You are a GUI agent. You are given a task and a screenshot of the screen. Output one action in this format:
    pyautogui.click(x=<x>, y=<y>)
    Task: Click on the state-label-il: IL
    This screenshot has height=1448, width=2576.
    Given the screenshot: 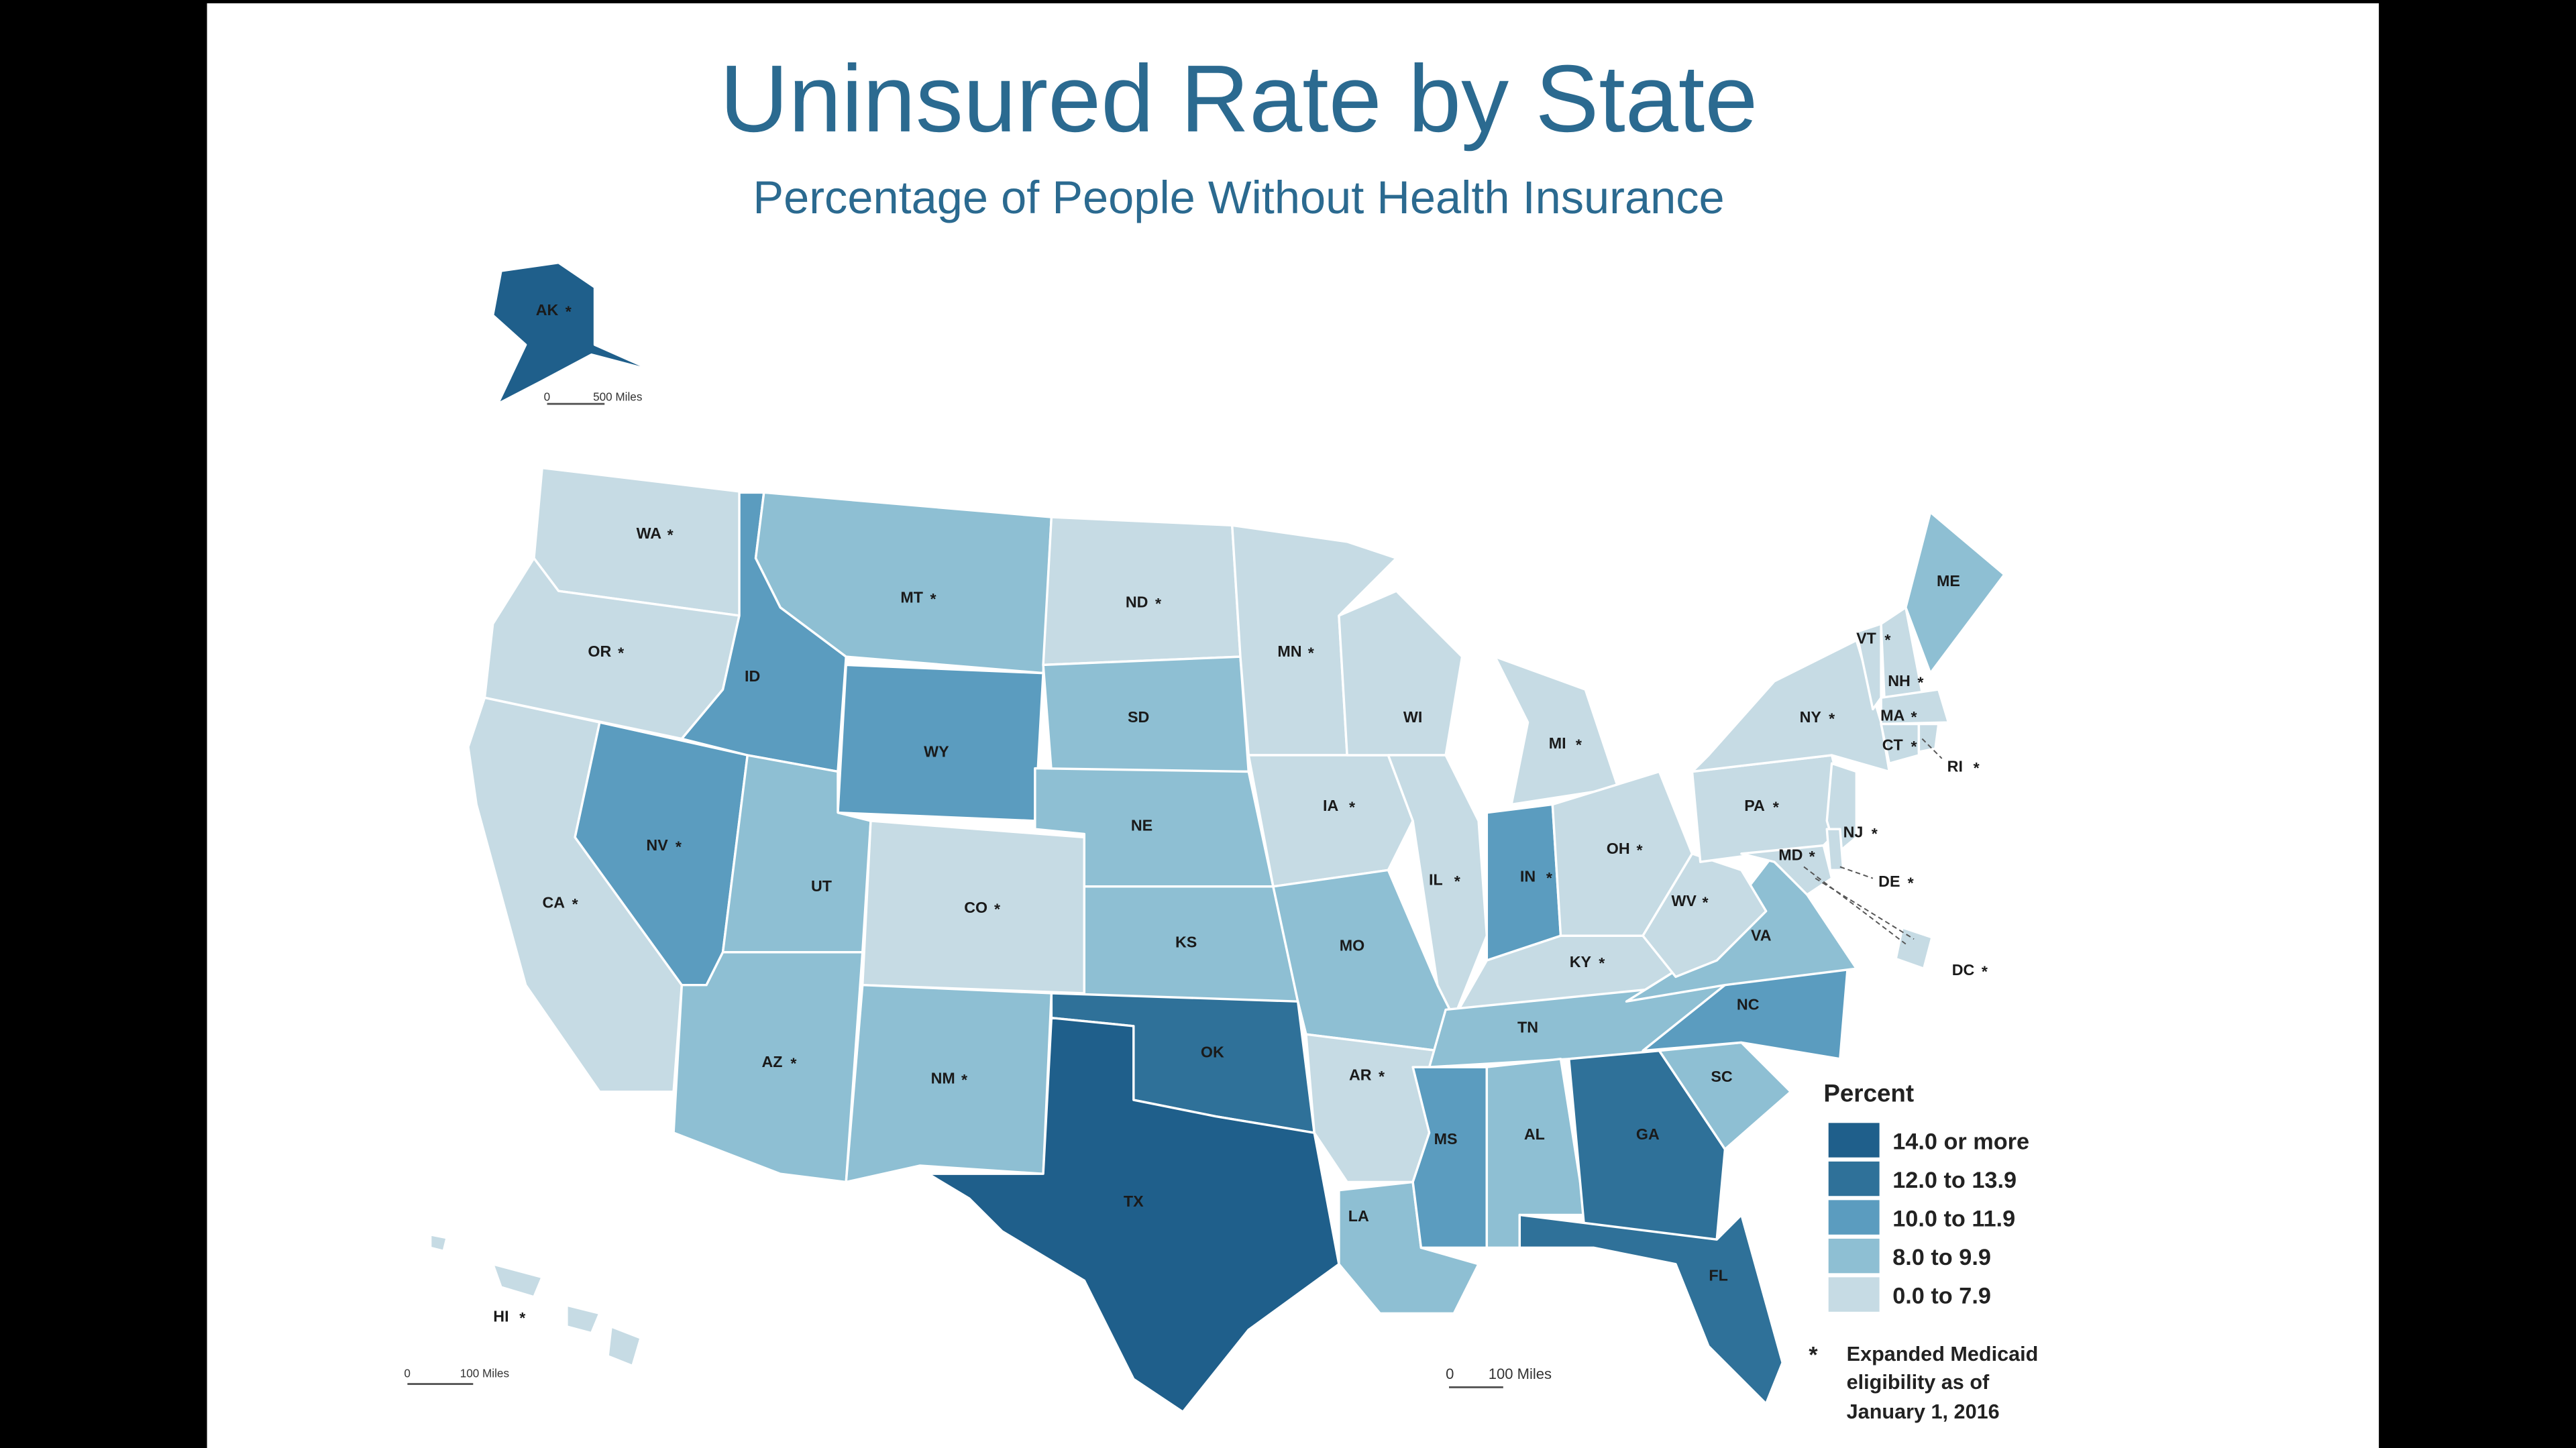 What is the action you would take?
    pyautogui.click(x=1436, y=880)
    